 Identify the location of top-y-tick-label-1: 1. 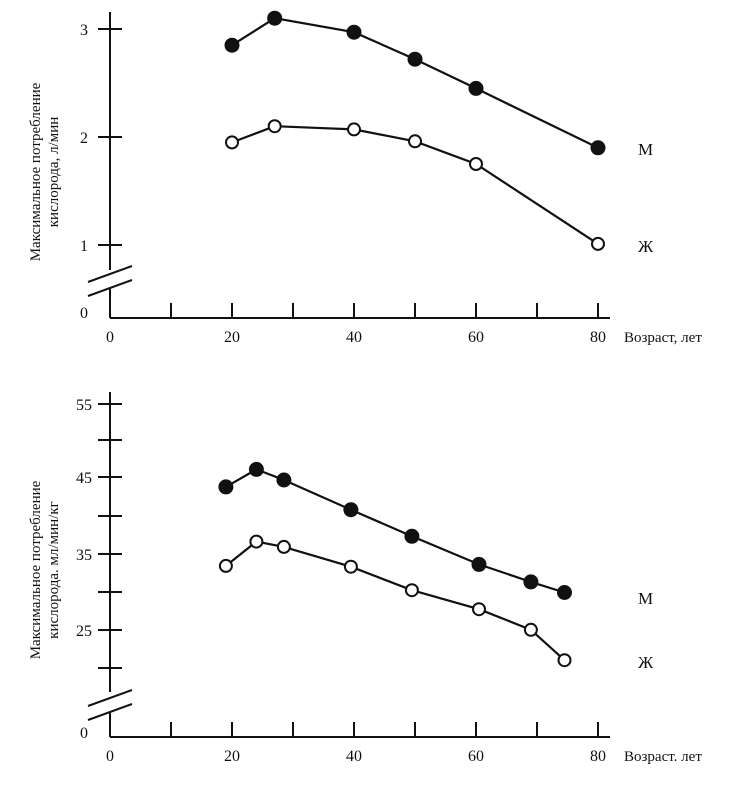
(84, 246).